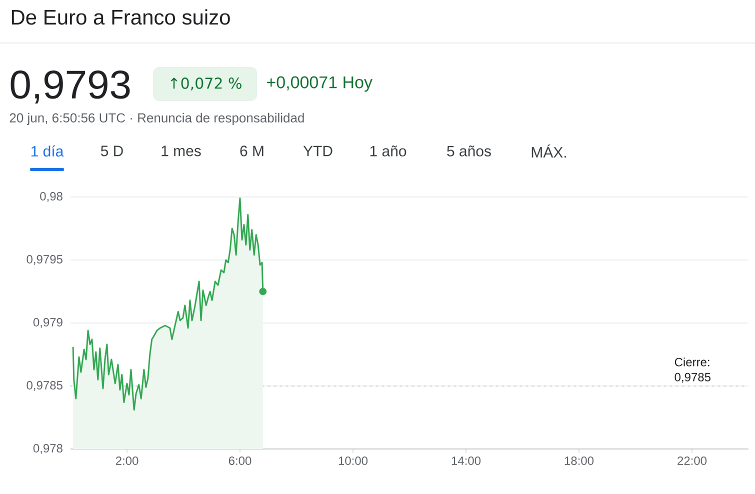 The width and height of the screenshot is (755, 494). Describe the element at coordinates (692, 370) in the screenshot. I see `ref-line-label: Cierre: 0,9785` at that location.